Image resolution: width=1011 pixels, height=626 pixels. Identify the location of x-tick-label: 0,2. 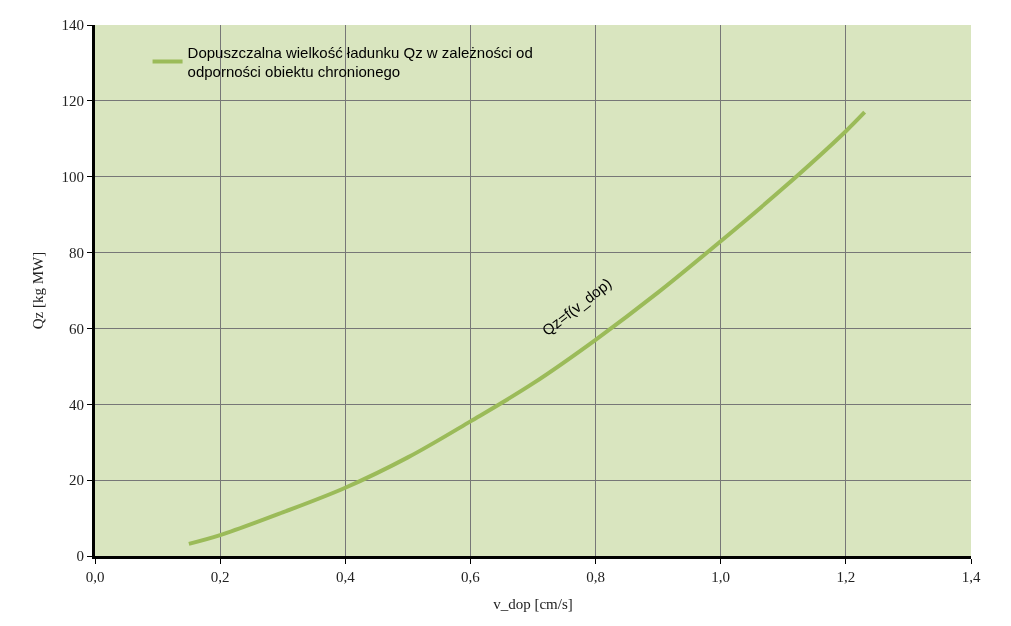
(220, 577).